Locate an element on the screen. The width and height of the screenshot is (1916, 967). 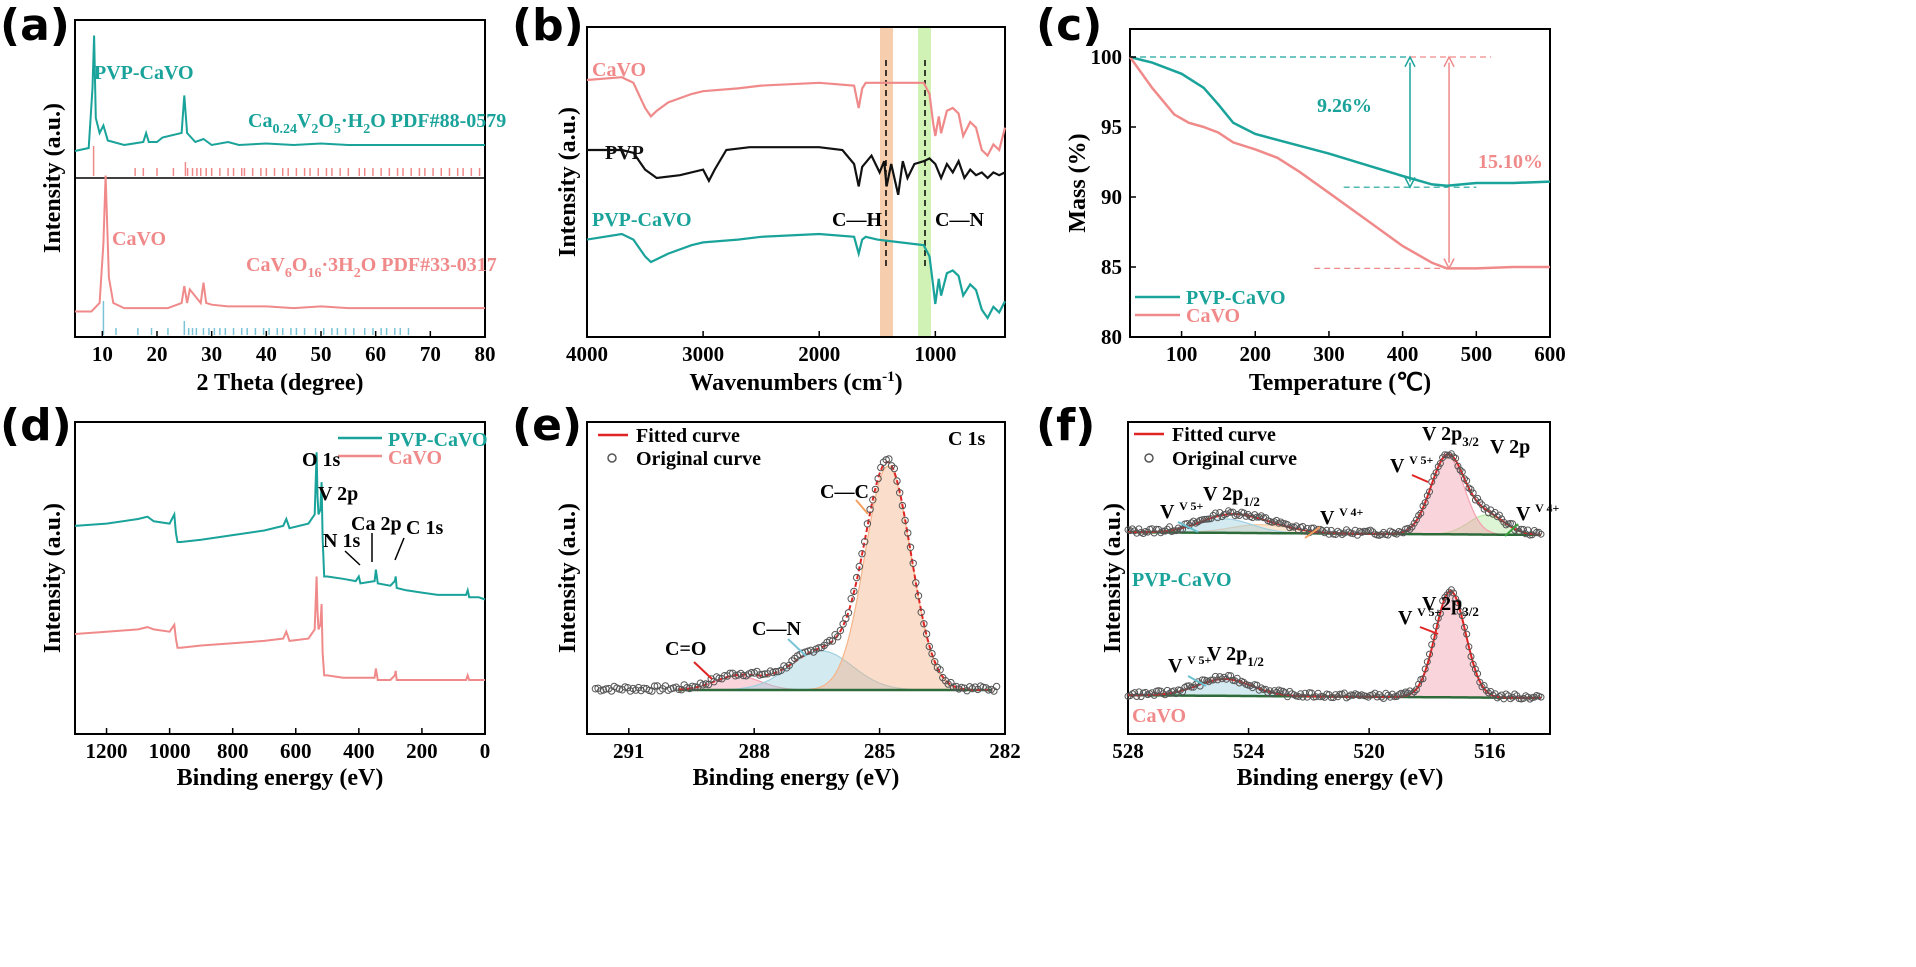
panel-label-b: (b) is located at coordinates (548, 25).